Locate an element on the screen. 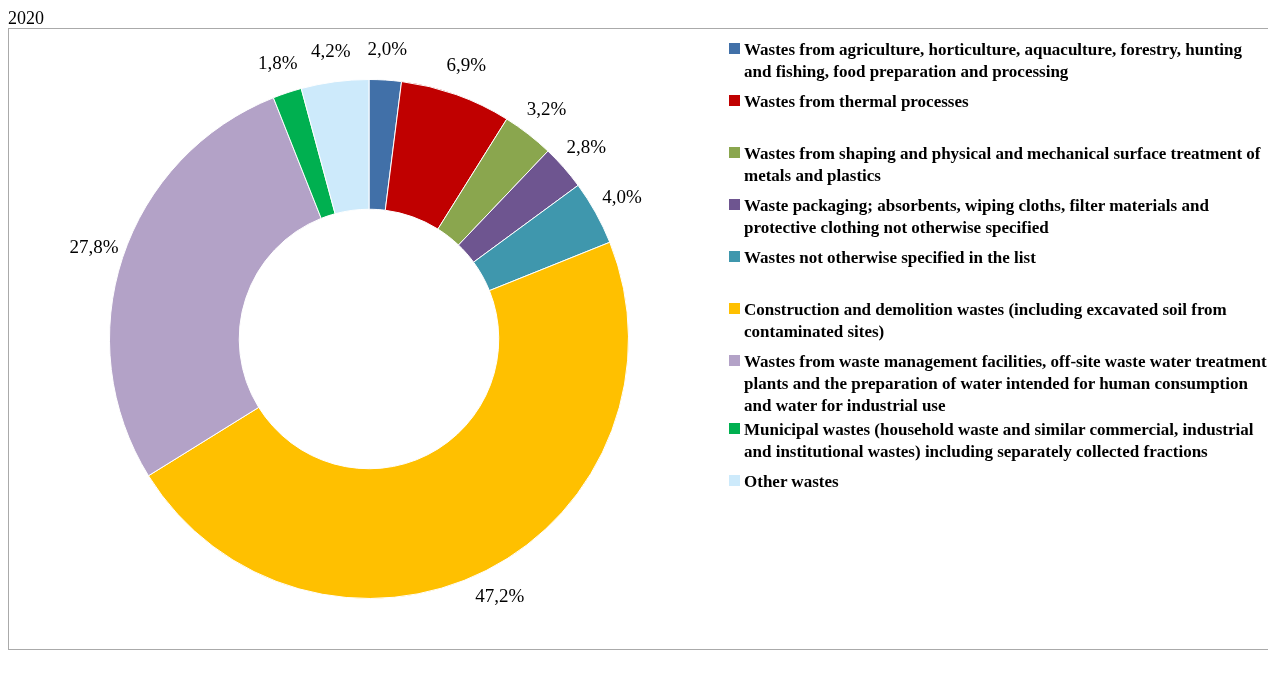 The width and height of the screenshot is (1281, 673). chart-title: 2020 is located at coordinates (26, 18).